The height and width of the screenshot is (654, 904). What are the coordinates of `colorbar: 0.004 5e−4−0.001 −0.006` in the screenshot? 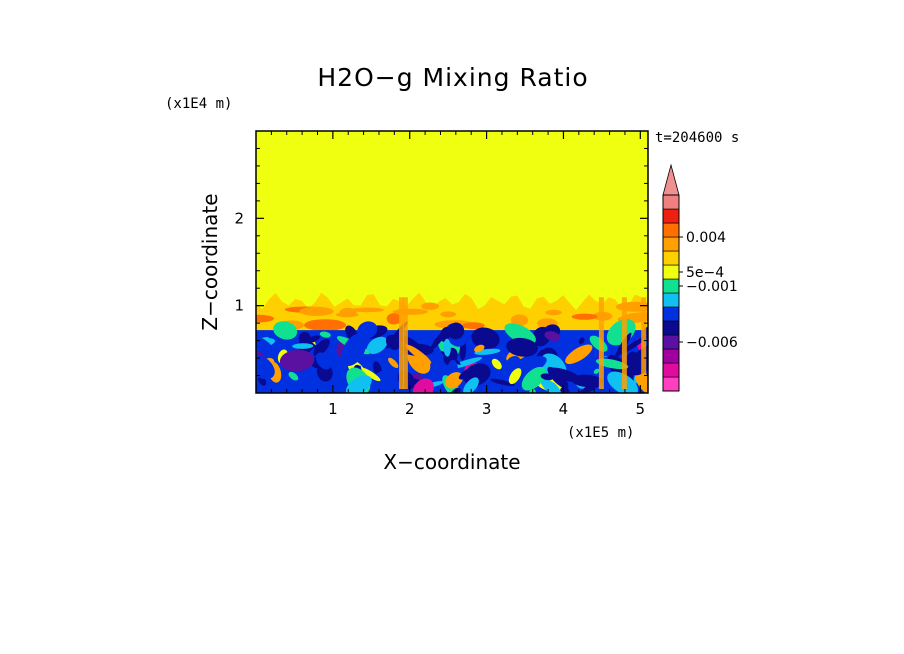 It's located at (700, 277).